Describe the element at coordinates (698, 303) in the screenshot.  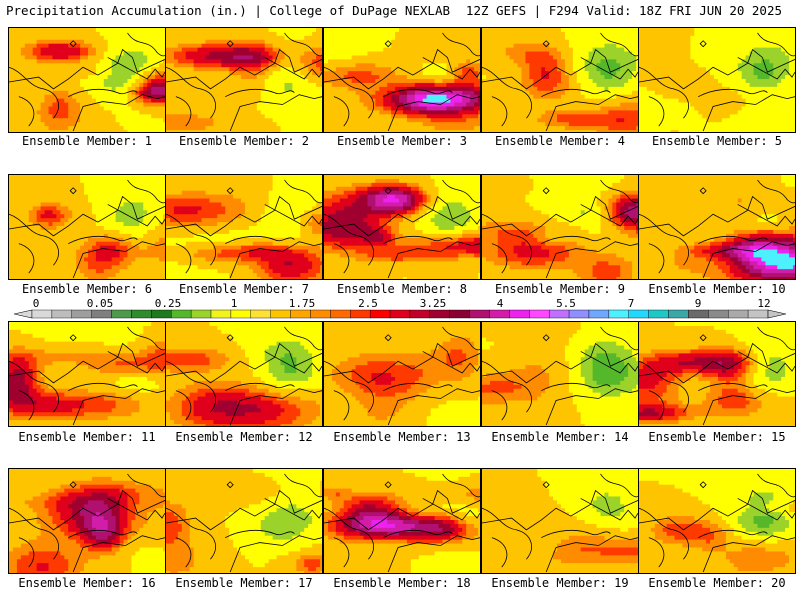
I see `colorbar-tick-label: 9` at that location.